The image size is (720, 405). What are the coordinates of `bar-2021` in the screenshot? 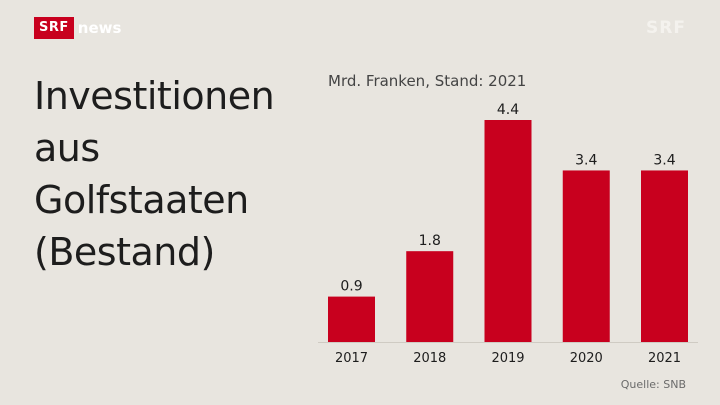 It's located at (664, 256).